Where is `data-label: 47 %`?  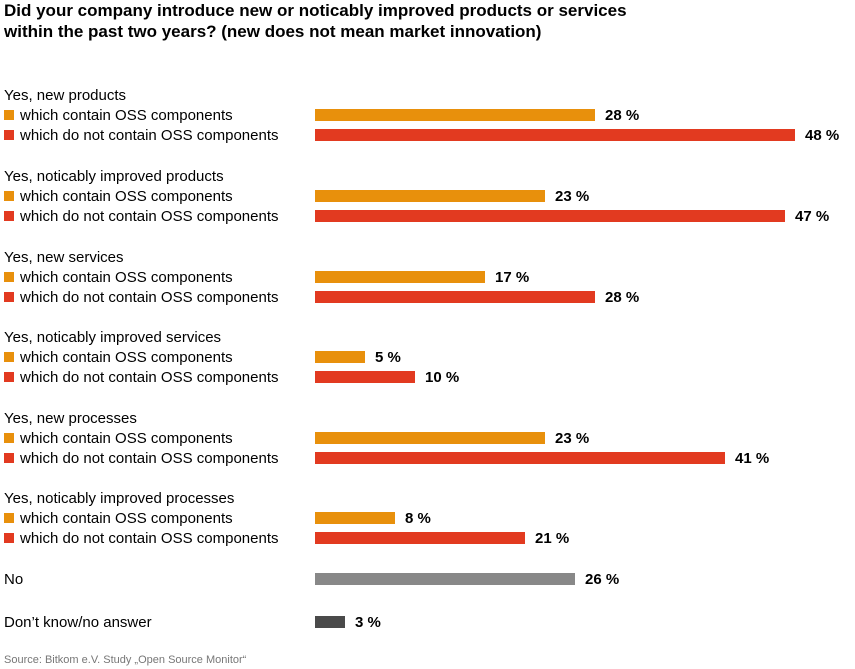 data-label: 47 % is located at coordinates (812, 216).